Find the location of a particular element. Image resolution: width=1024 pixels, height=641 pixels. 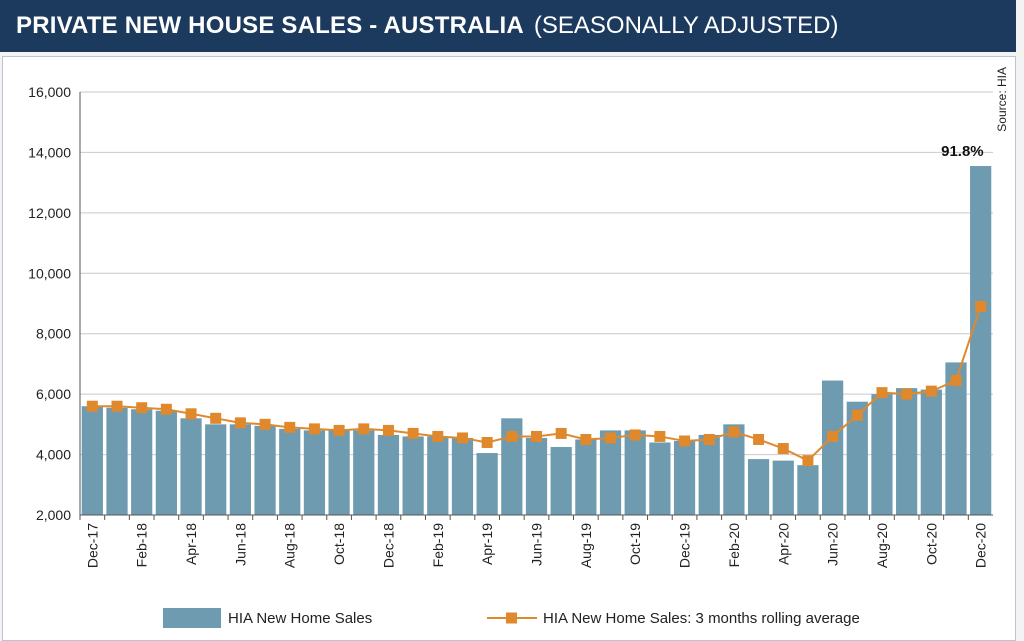

x-tick-label: Aug-19 is located at coordinates (586, 545).